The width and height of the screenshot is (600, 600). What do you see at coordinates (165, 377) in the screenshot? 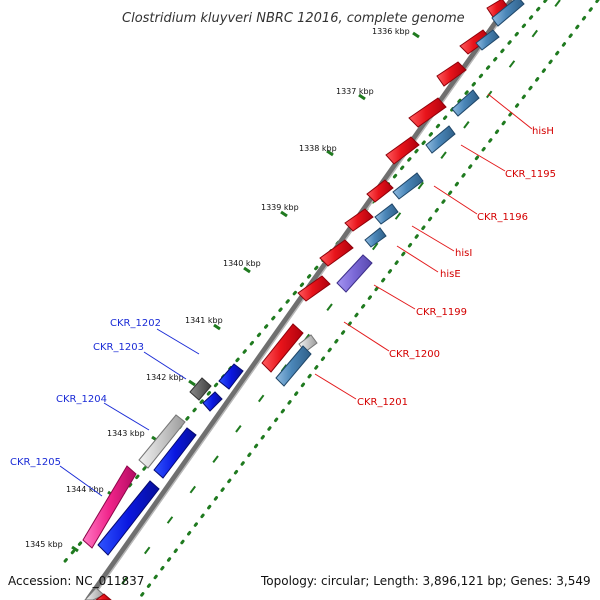
I see `scale-label: 1342 kbp` at bounding box center [165, 377].